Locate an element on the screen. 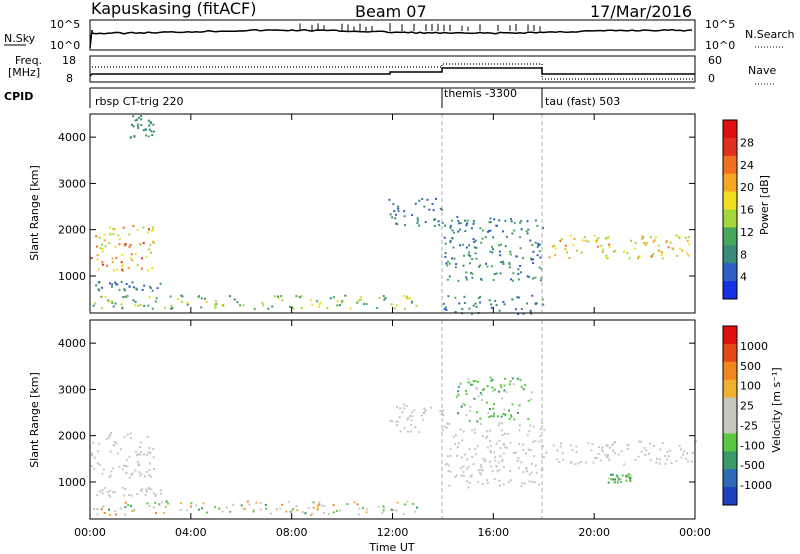  x-tick-label: 20:00 is located at coordinates (594, 532).